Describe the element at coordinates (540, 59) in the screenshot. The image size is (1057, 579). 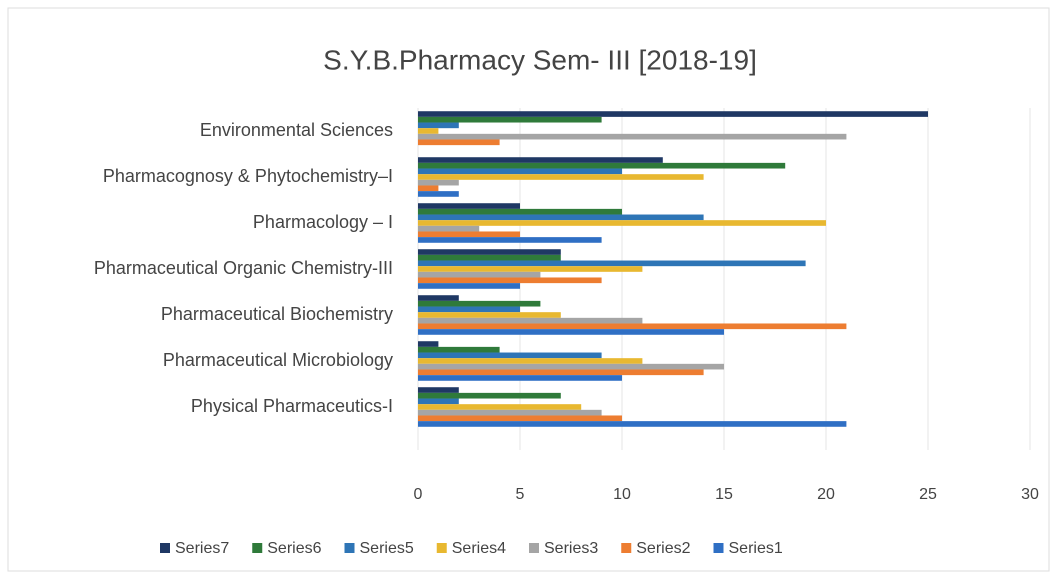
I see `chart-title: S.Y.B.Pharmacy Sem- III [2018-19]` at that location.